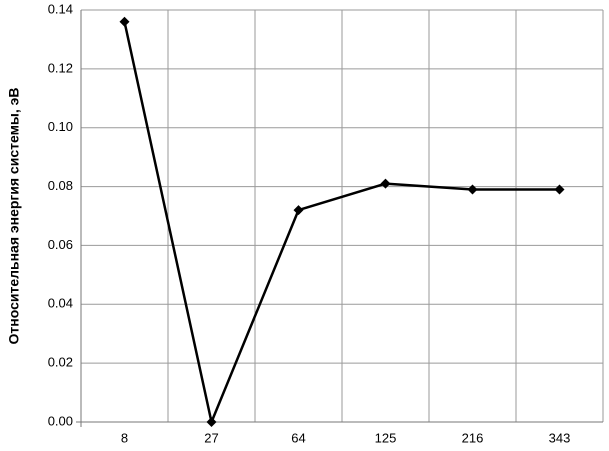  I want to click on y-tick-label: 0.12, so click(60, 67).